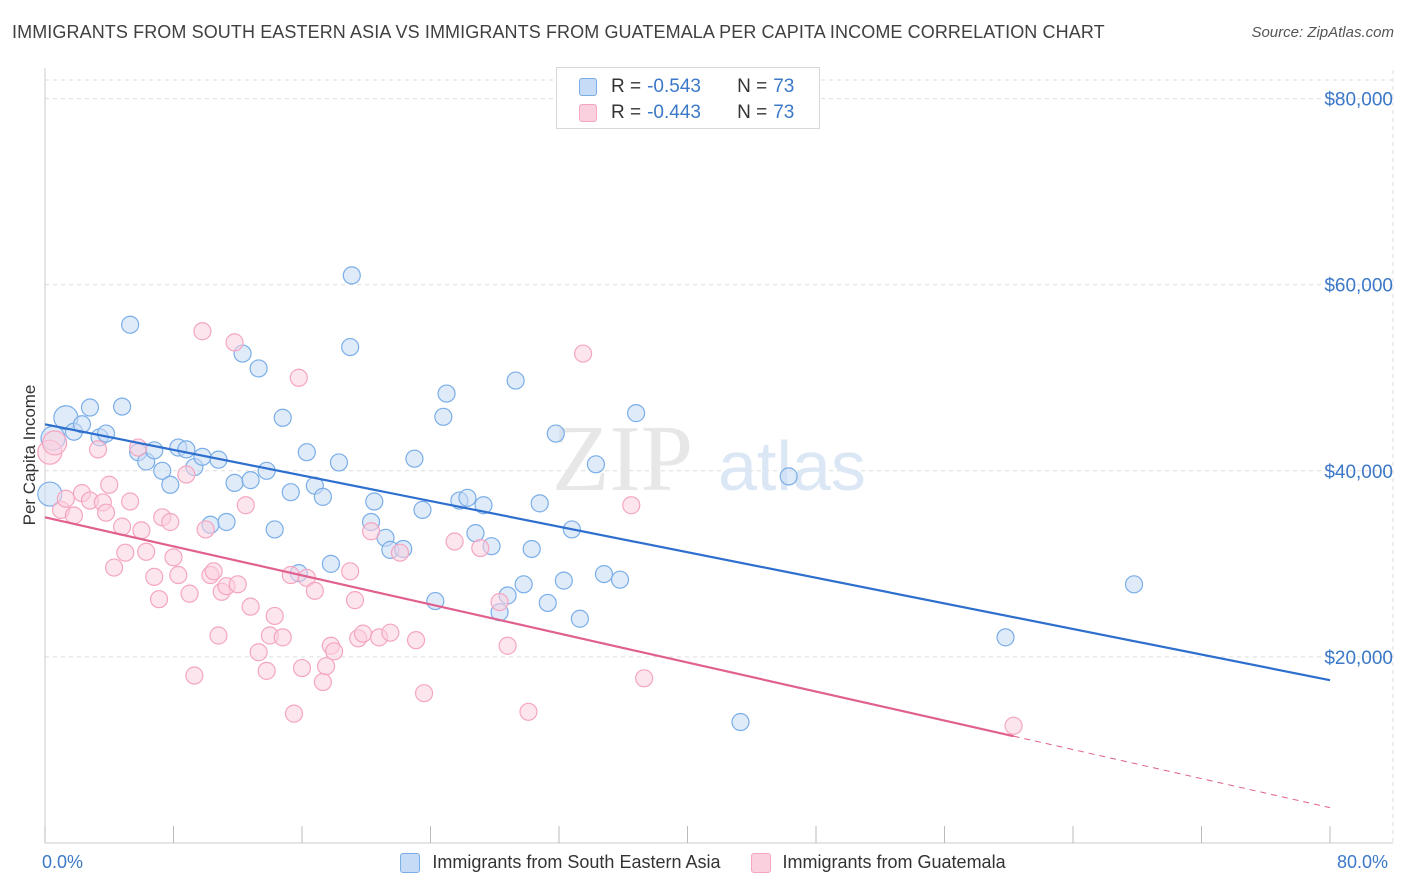 This screenshot has height=892, width=1406. What do you see at coordinates (588, 87) in the screenshot?
I see `legend-swatch-sea` at bounding box center [588, 87].